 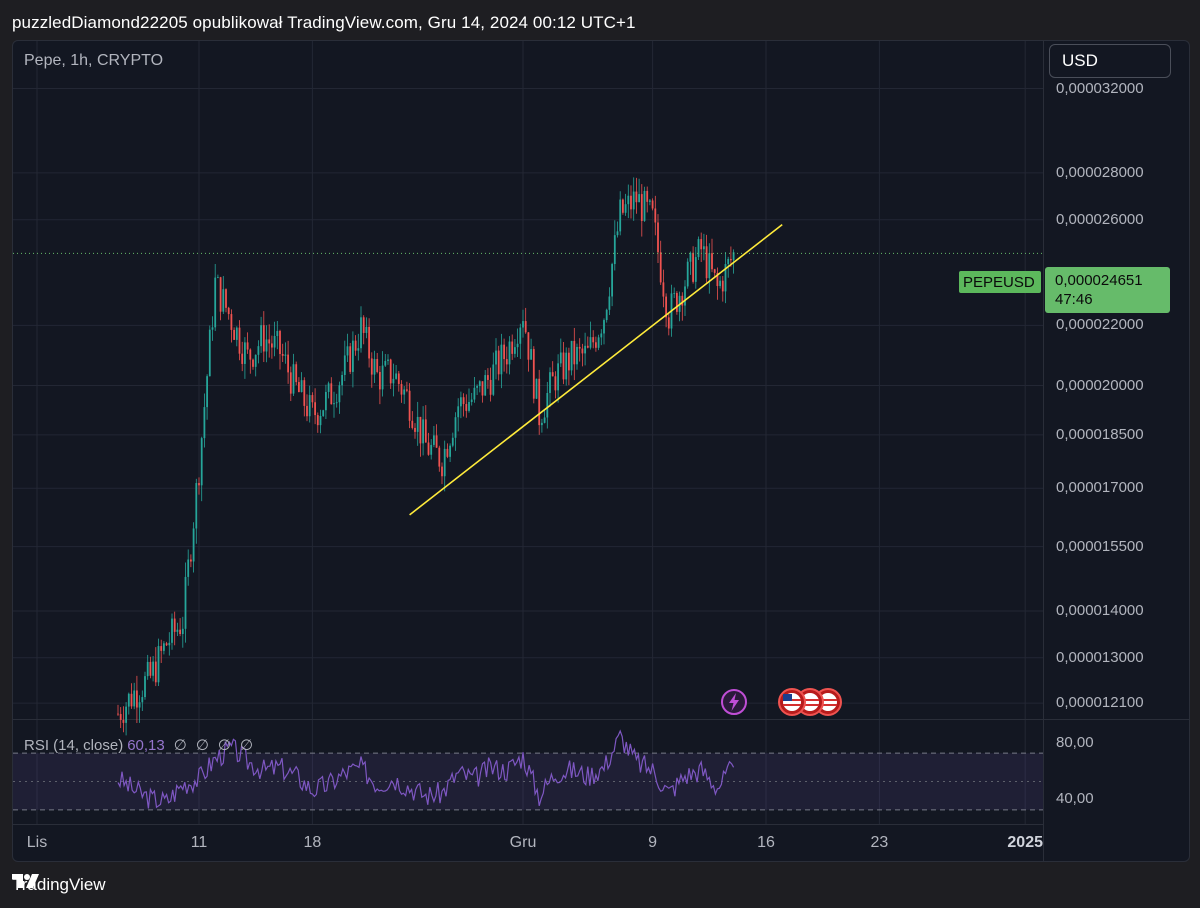 What do you see at coordinates (1100, 219) in the screenshot?
I see `price-tick-label: 0,000026000` at bounding box center [1100, 219].